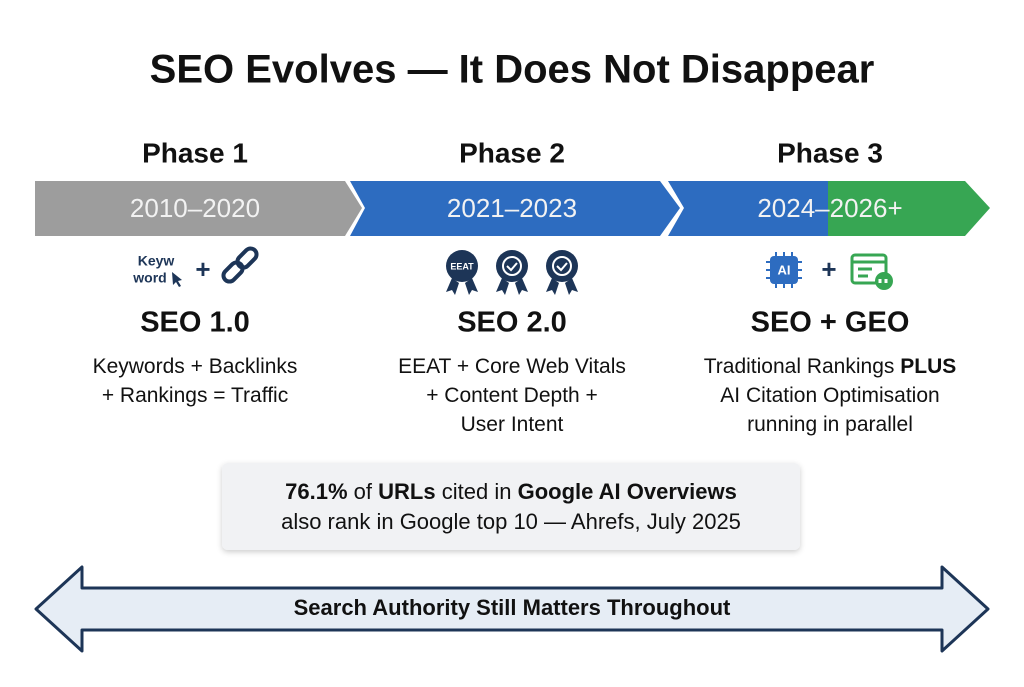  Describe the element at coordinates (195, 152) in the screenshot. I see `phase-label: Phase 1` at that location.